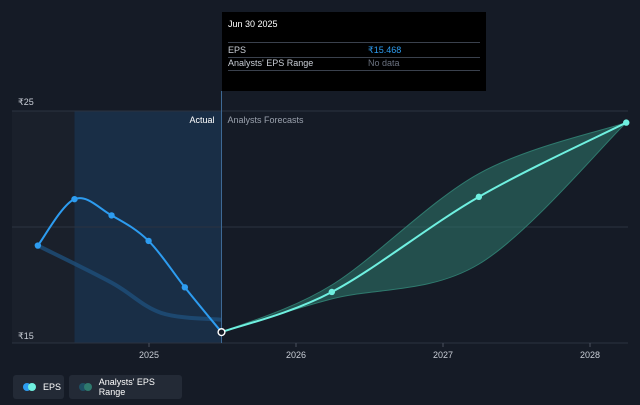 The height and width of the screenshot is (405, 640). I want to click on tooltip-eps-row: EPS ₹15.468, so click(354, 51).